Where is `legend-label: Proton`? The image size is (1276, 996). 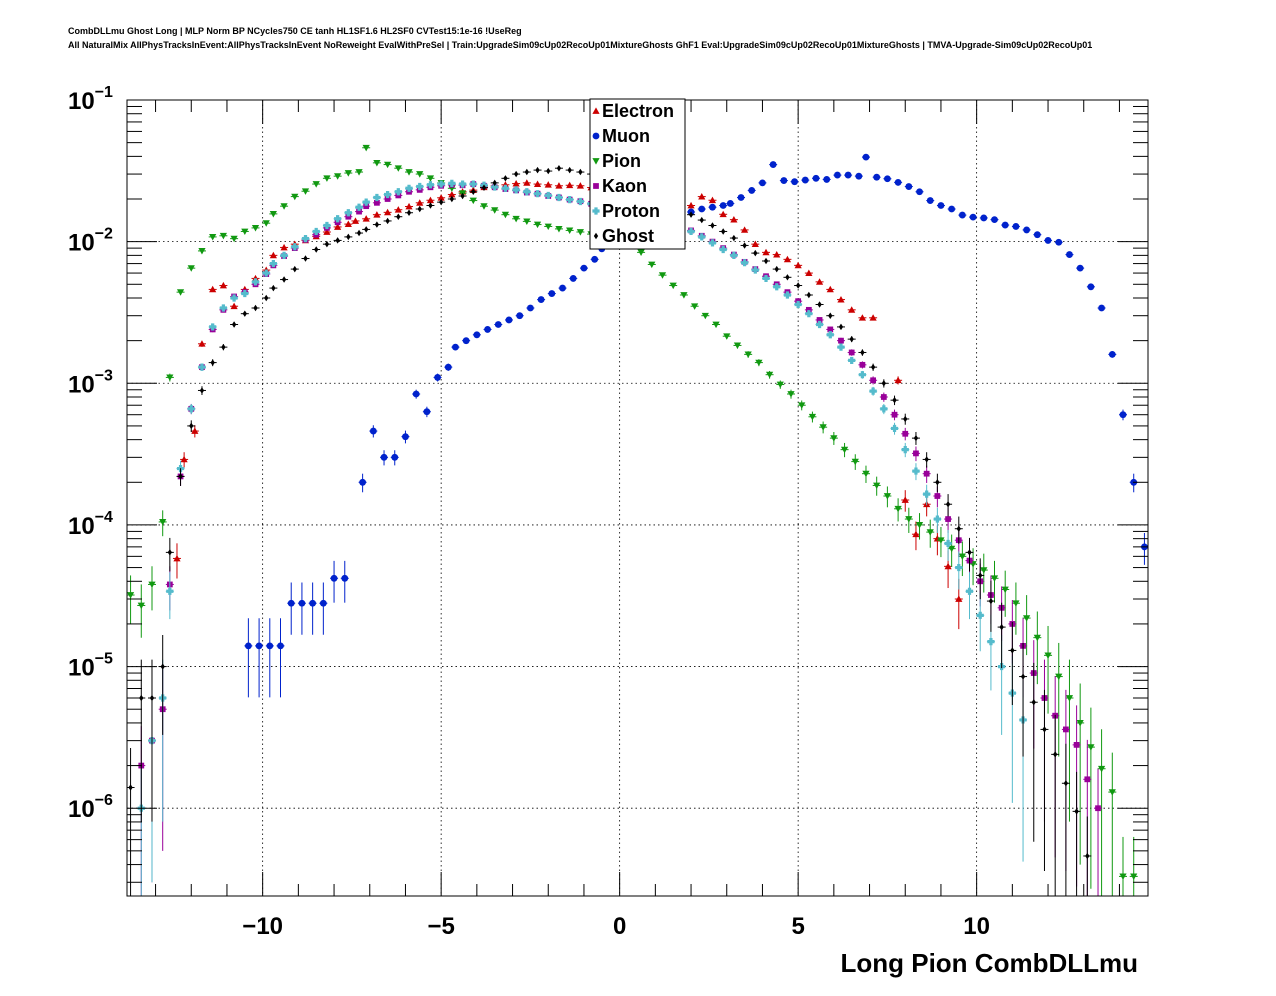
legend-label: Proton is located at coordinates (631, 211).